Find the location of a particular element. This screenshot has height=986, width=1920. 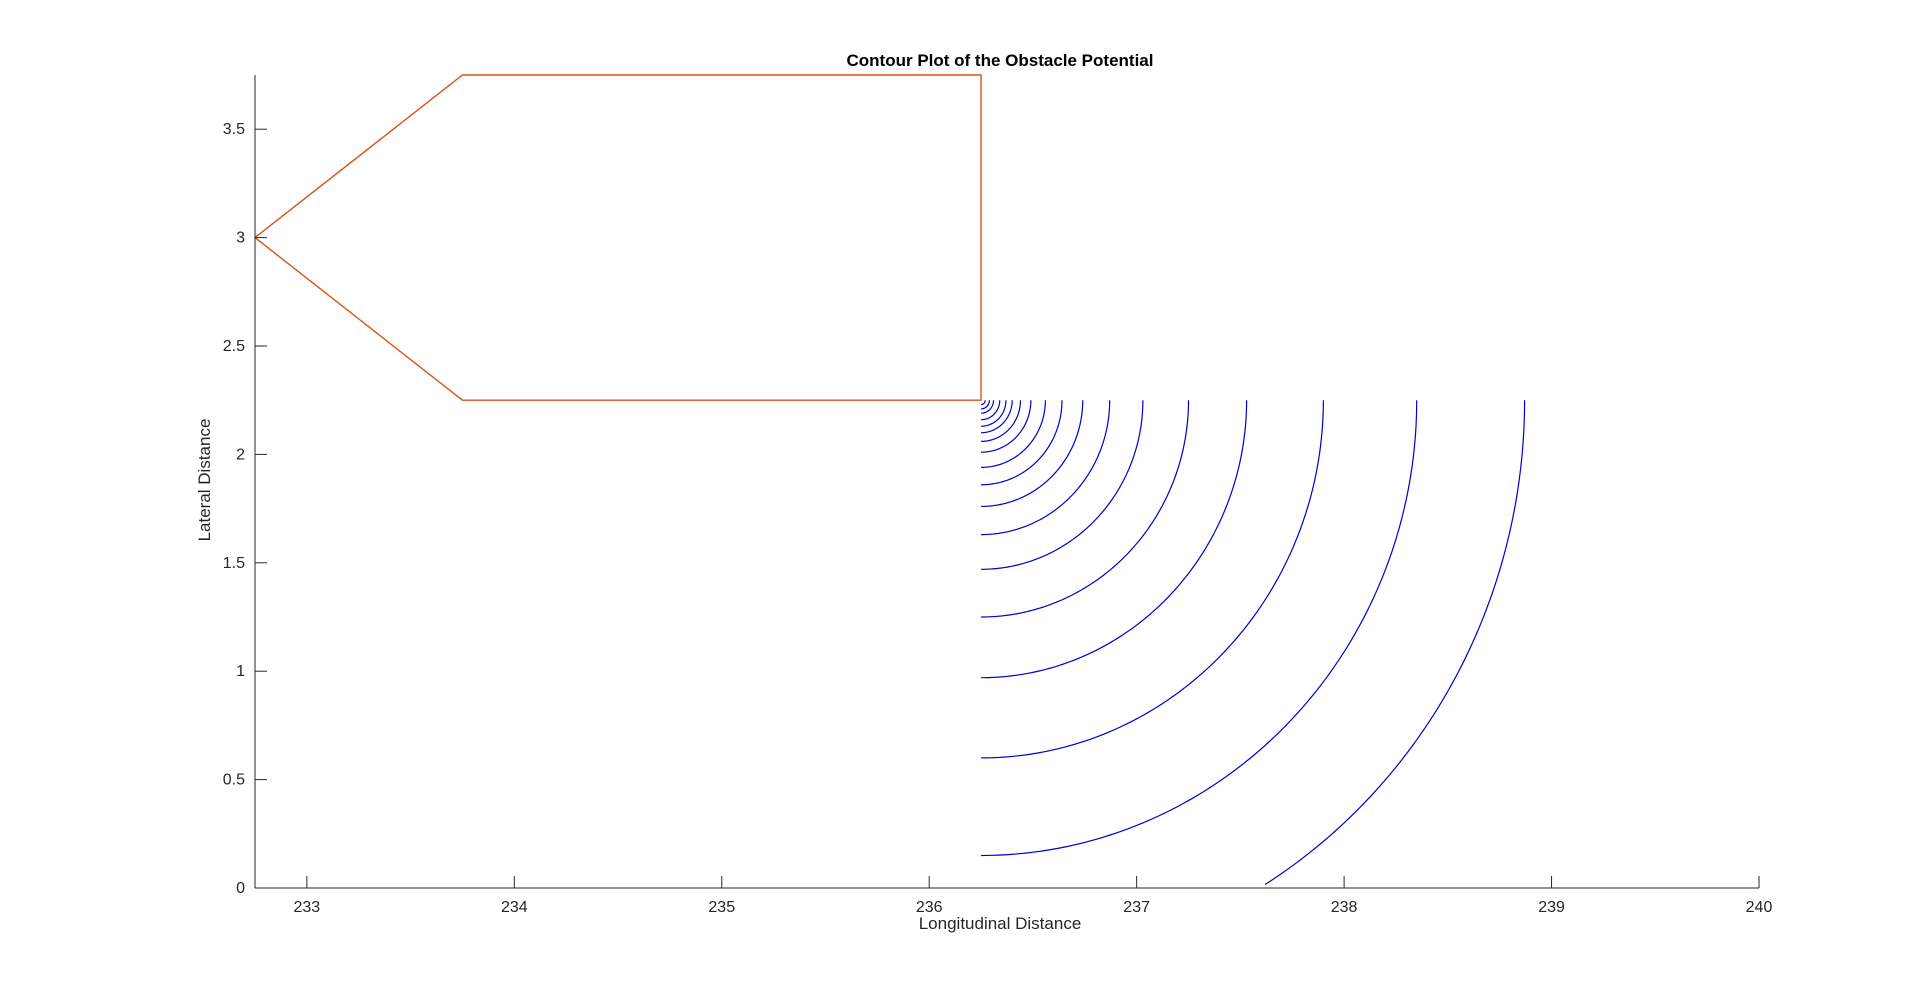

y-tick-label: 1.5 is located at coordinates (234, 563).